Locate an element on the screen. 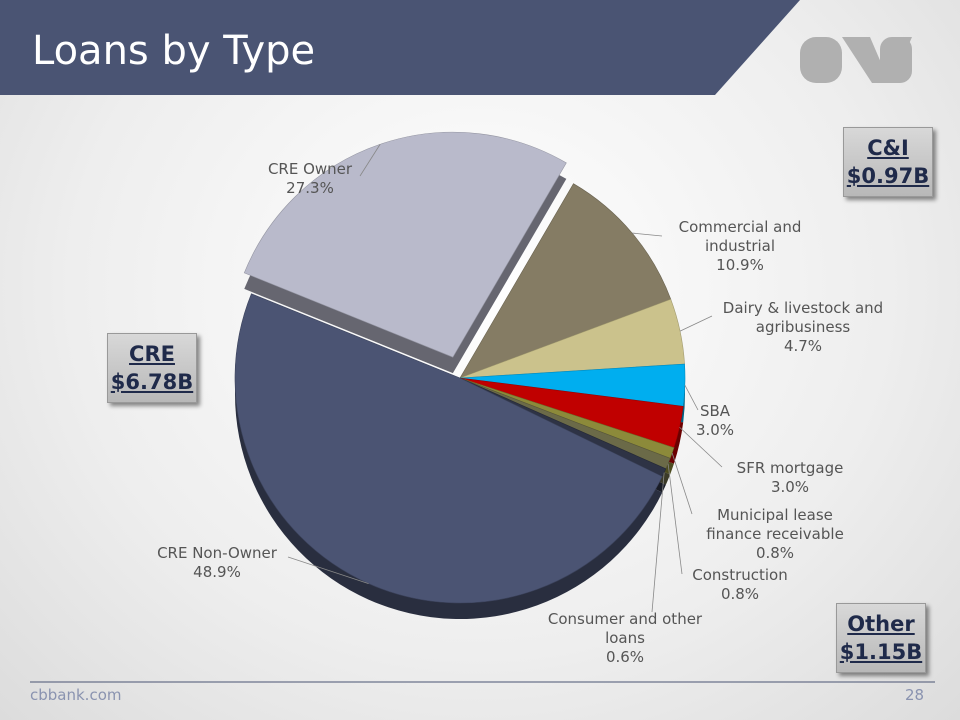 This screenshot has height=720, width=960. slice-label: Construction 0.8% is located at coordinates (740, 585).